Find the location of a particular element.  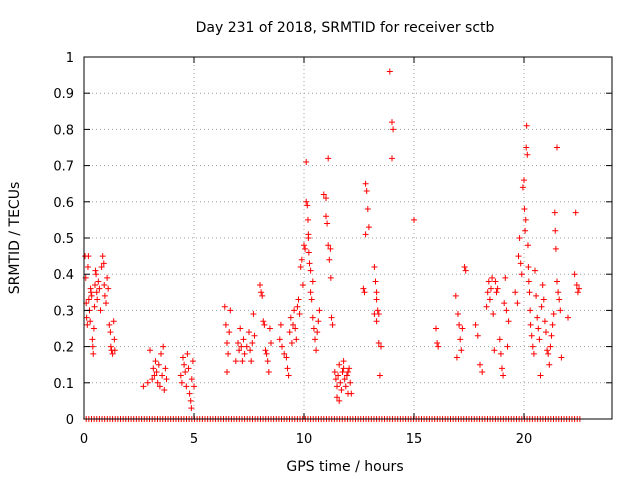

y-tick-label: 0.6 is located at coordinates (63, 203).